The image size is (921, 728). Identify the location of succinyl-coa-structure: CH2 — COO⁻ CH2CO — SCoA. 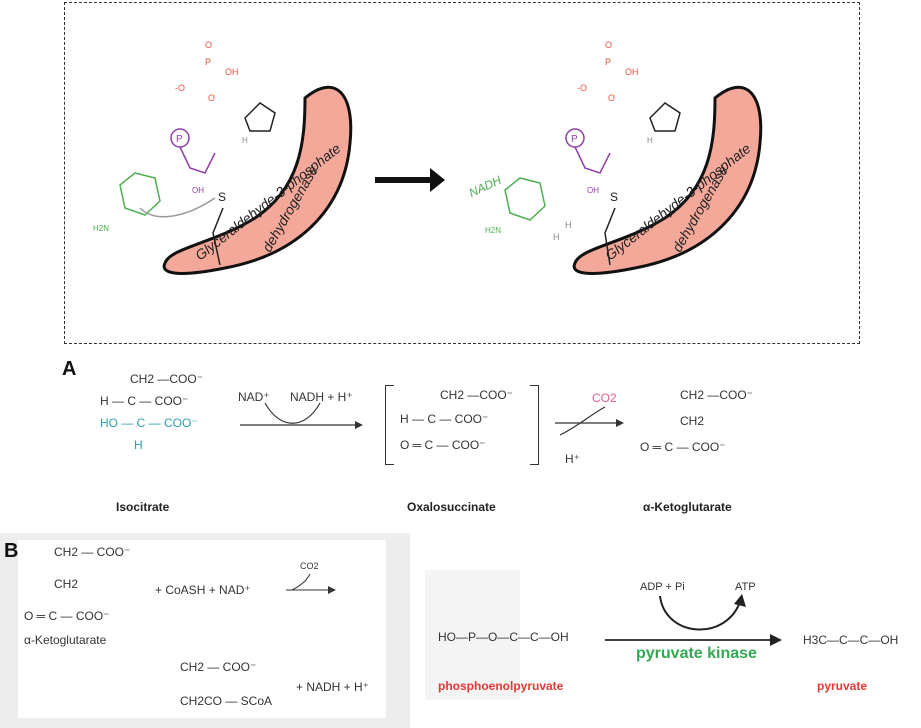
(255, 684).